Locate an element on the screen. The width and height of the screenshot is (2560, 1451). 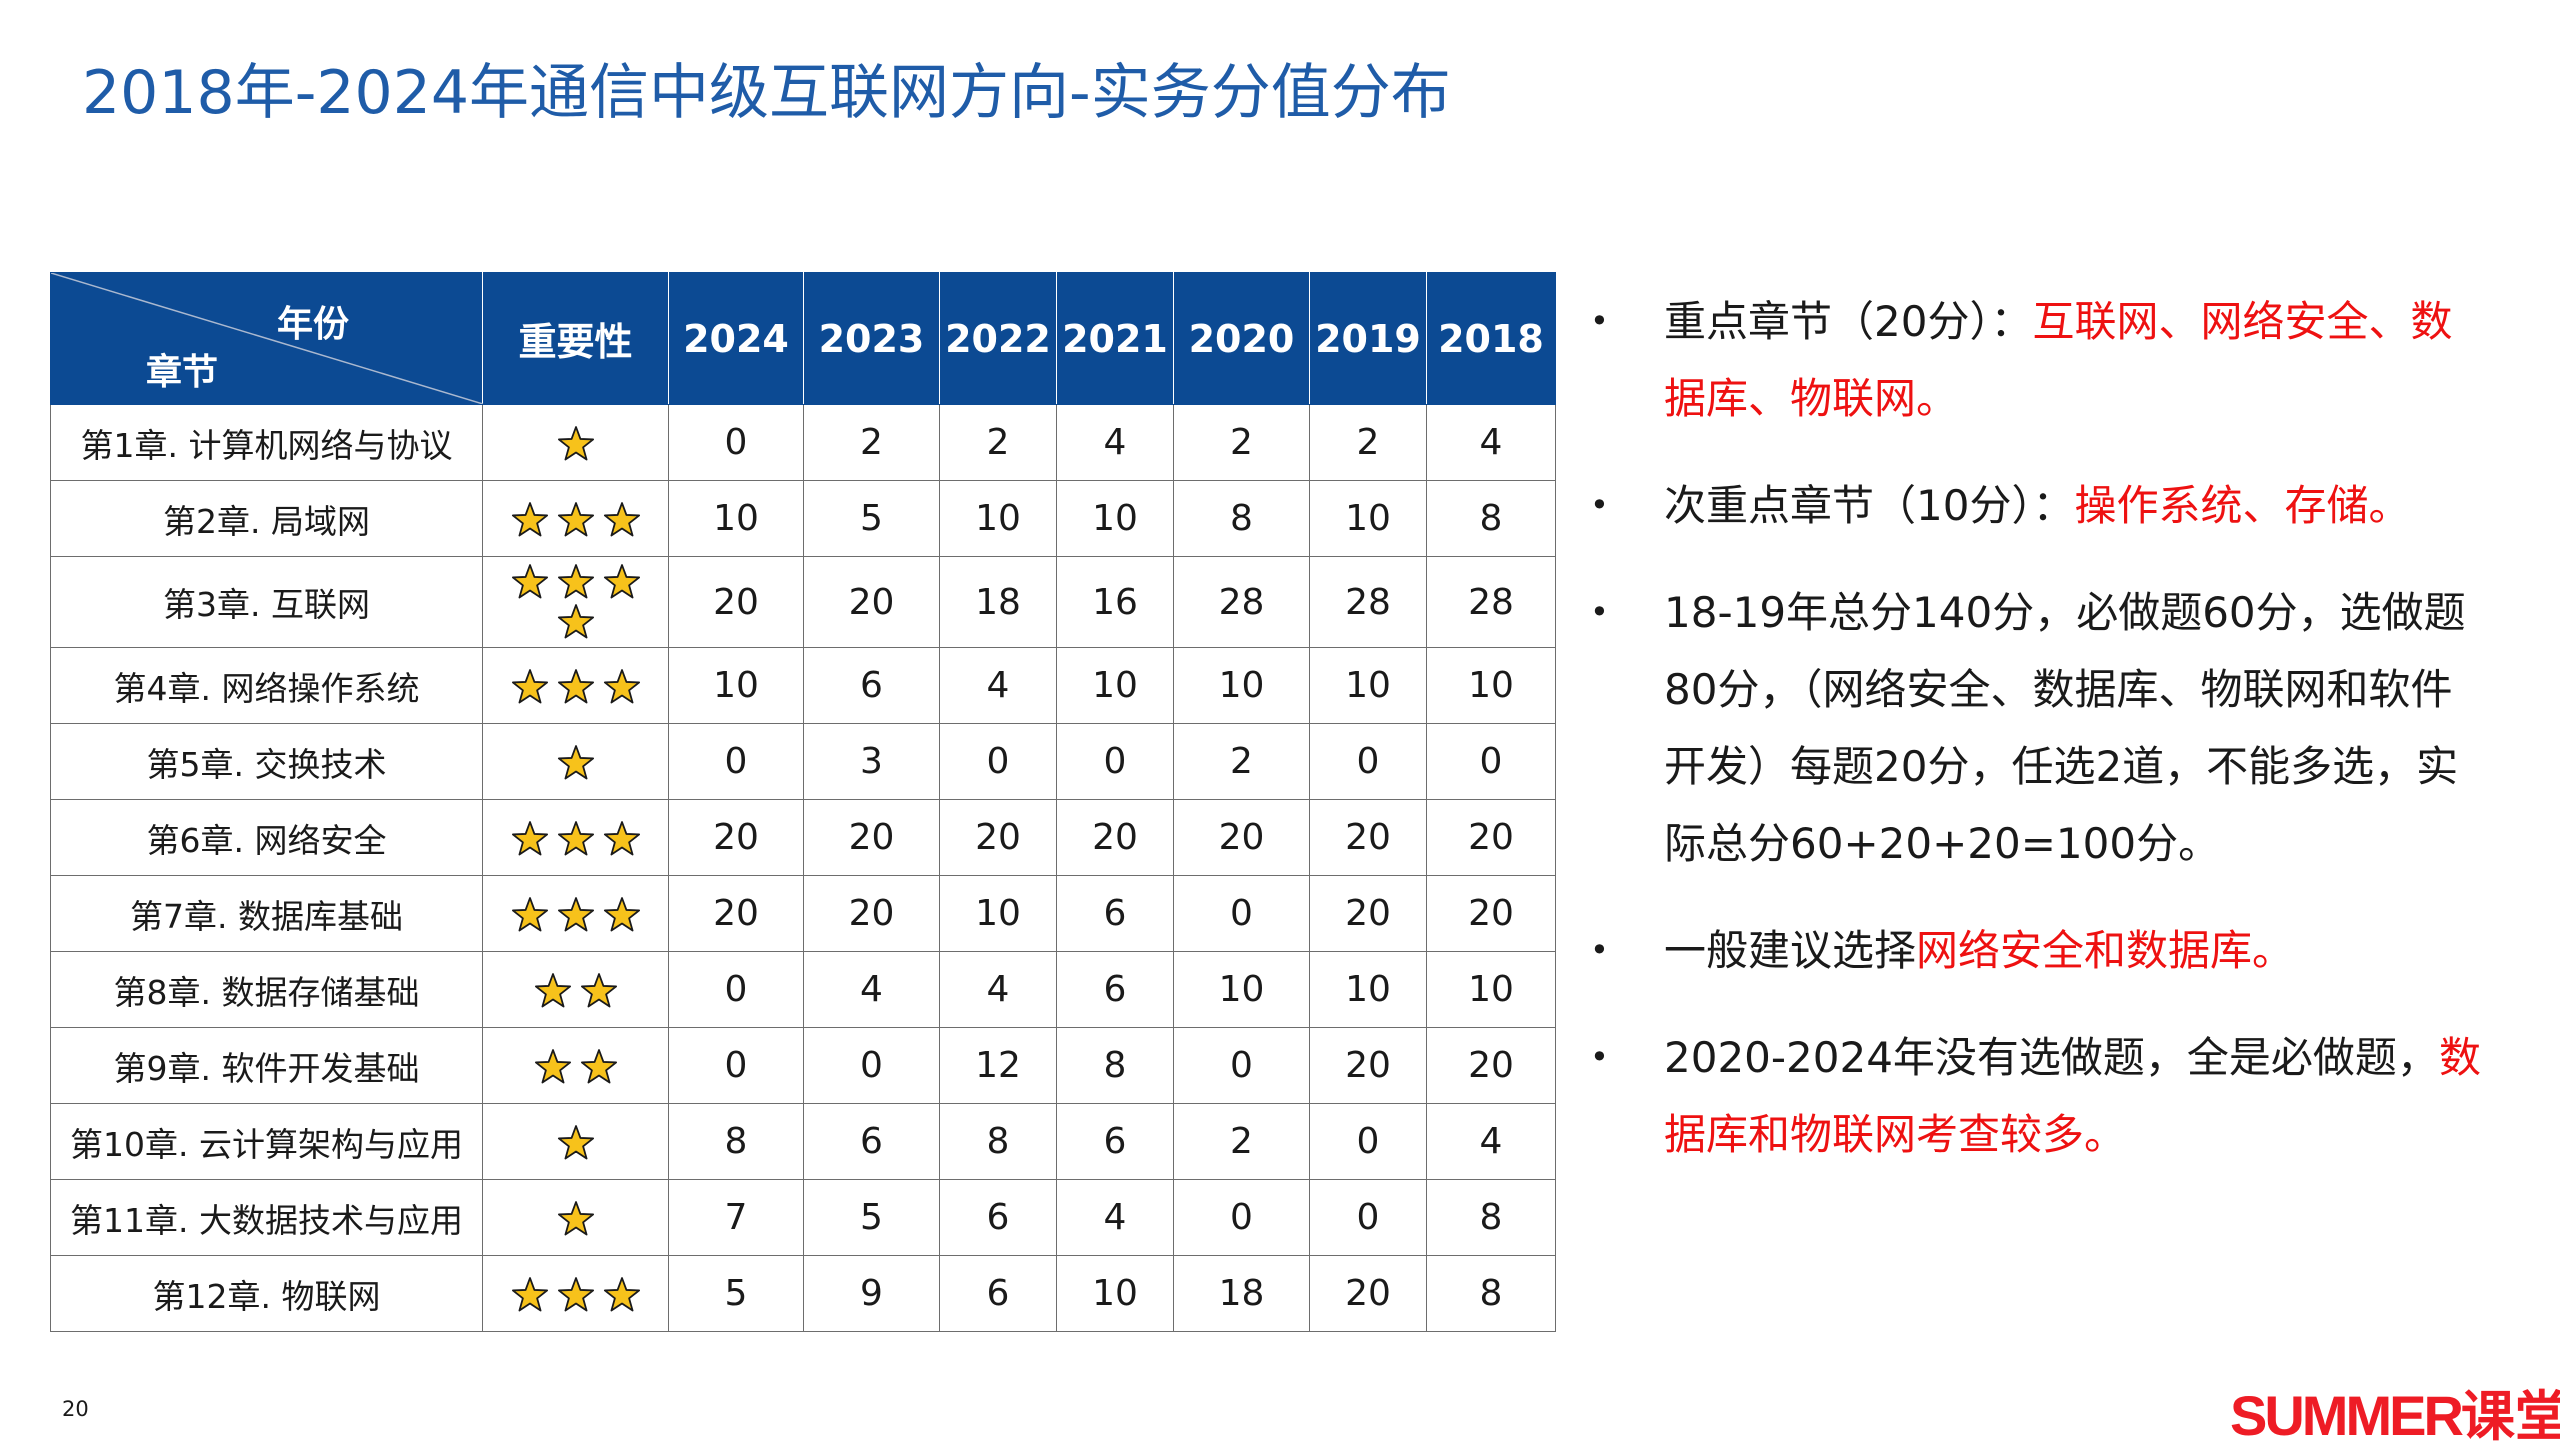
chapter-cell: 第2章. 局域网 is located at coordinates (266, 518).